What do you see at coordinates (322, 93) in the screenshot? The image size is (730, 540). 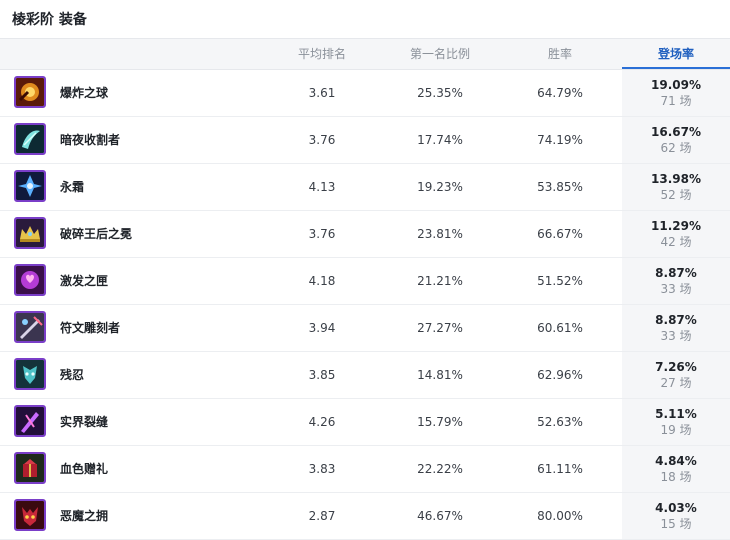 I see `avg-rank-value: 3.61` at bounding box center [322, 93].